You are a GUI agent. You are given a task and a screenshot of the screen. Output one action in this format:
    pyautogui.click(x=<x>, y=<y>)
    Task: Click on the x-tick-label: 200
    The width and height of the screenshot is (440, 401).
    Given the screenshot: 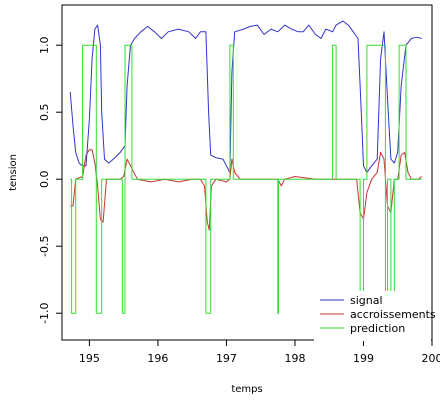 What is the action you would take?
    pyautogui.click(x=431, y=358)
    